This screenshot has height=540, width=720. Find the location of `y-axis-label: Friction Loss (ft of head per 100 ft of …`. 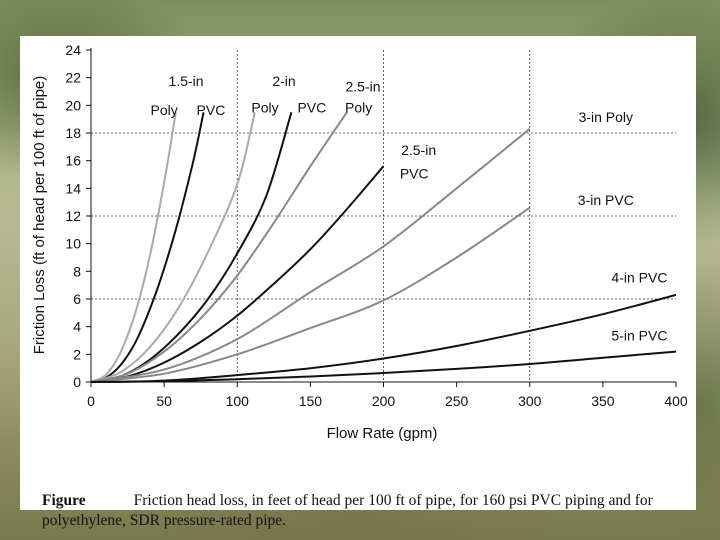

y-axis-label: Friction Loss (ft of head per 100 ft of … is located at coordinates (39, 215).